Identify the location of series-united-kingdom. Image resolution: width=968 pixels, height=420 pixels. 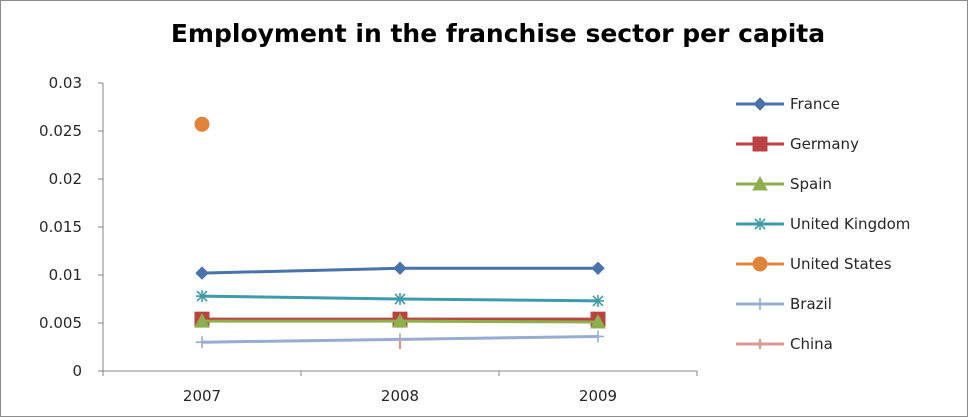
(400, 298).